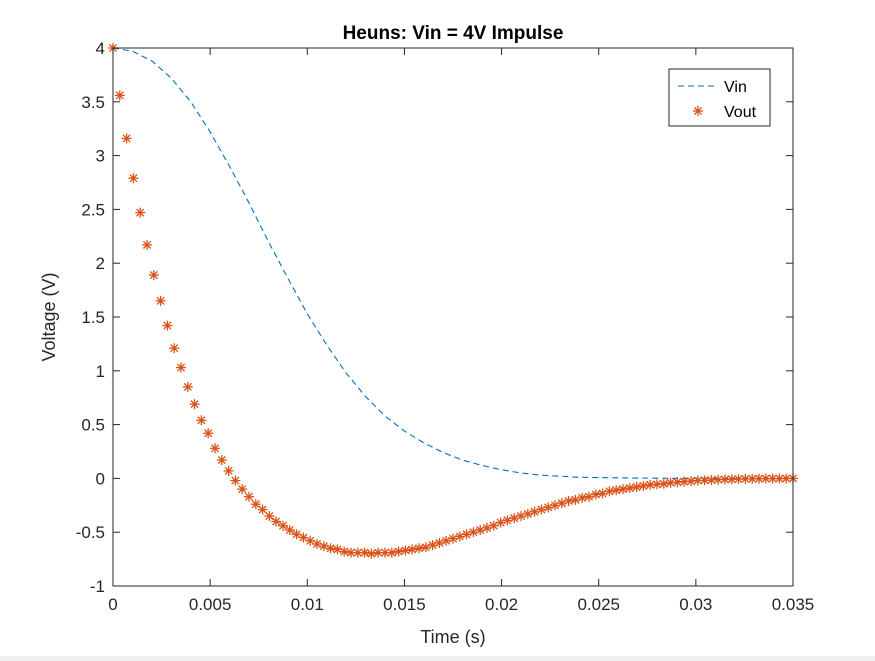 The width and height of the screenshot is (875, 661). Describe the element at coordinates (695, 604) in the screenshot. I see `x-tick-label: 0.03` at that location.